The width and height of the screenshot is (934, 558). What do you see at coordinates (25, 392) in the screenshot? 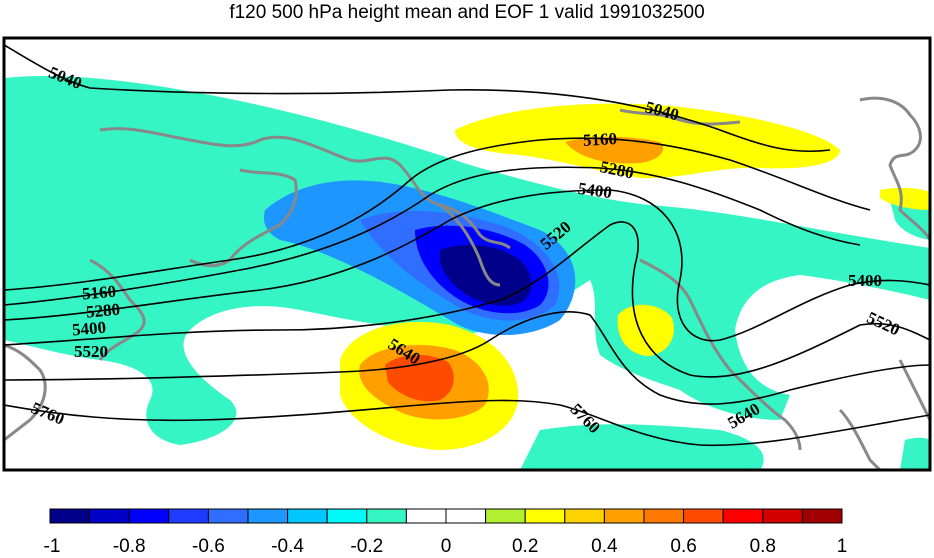
I see `coastline-west` at bounding box center [25, 392].